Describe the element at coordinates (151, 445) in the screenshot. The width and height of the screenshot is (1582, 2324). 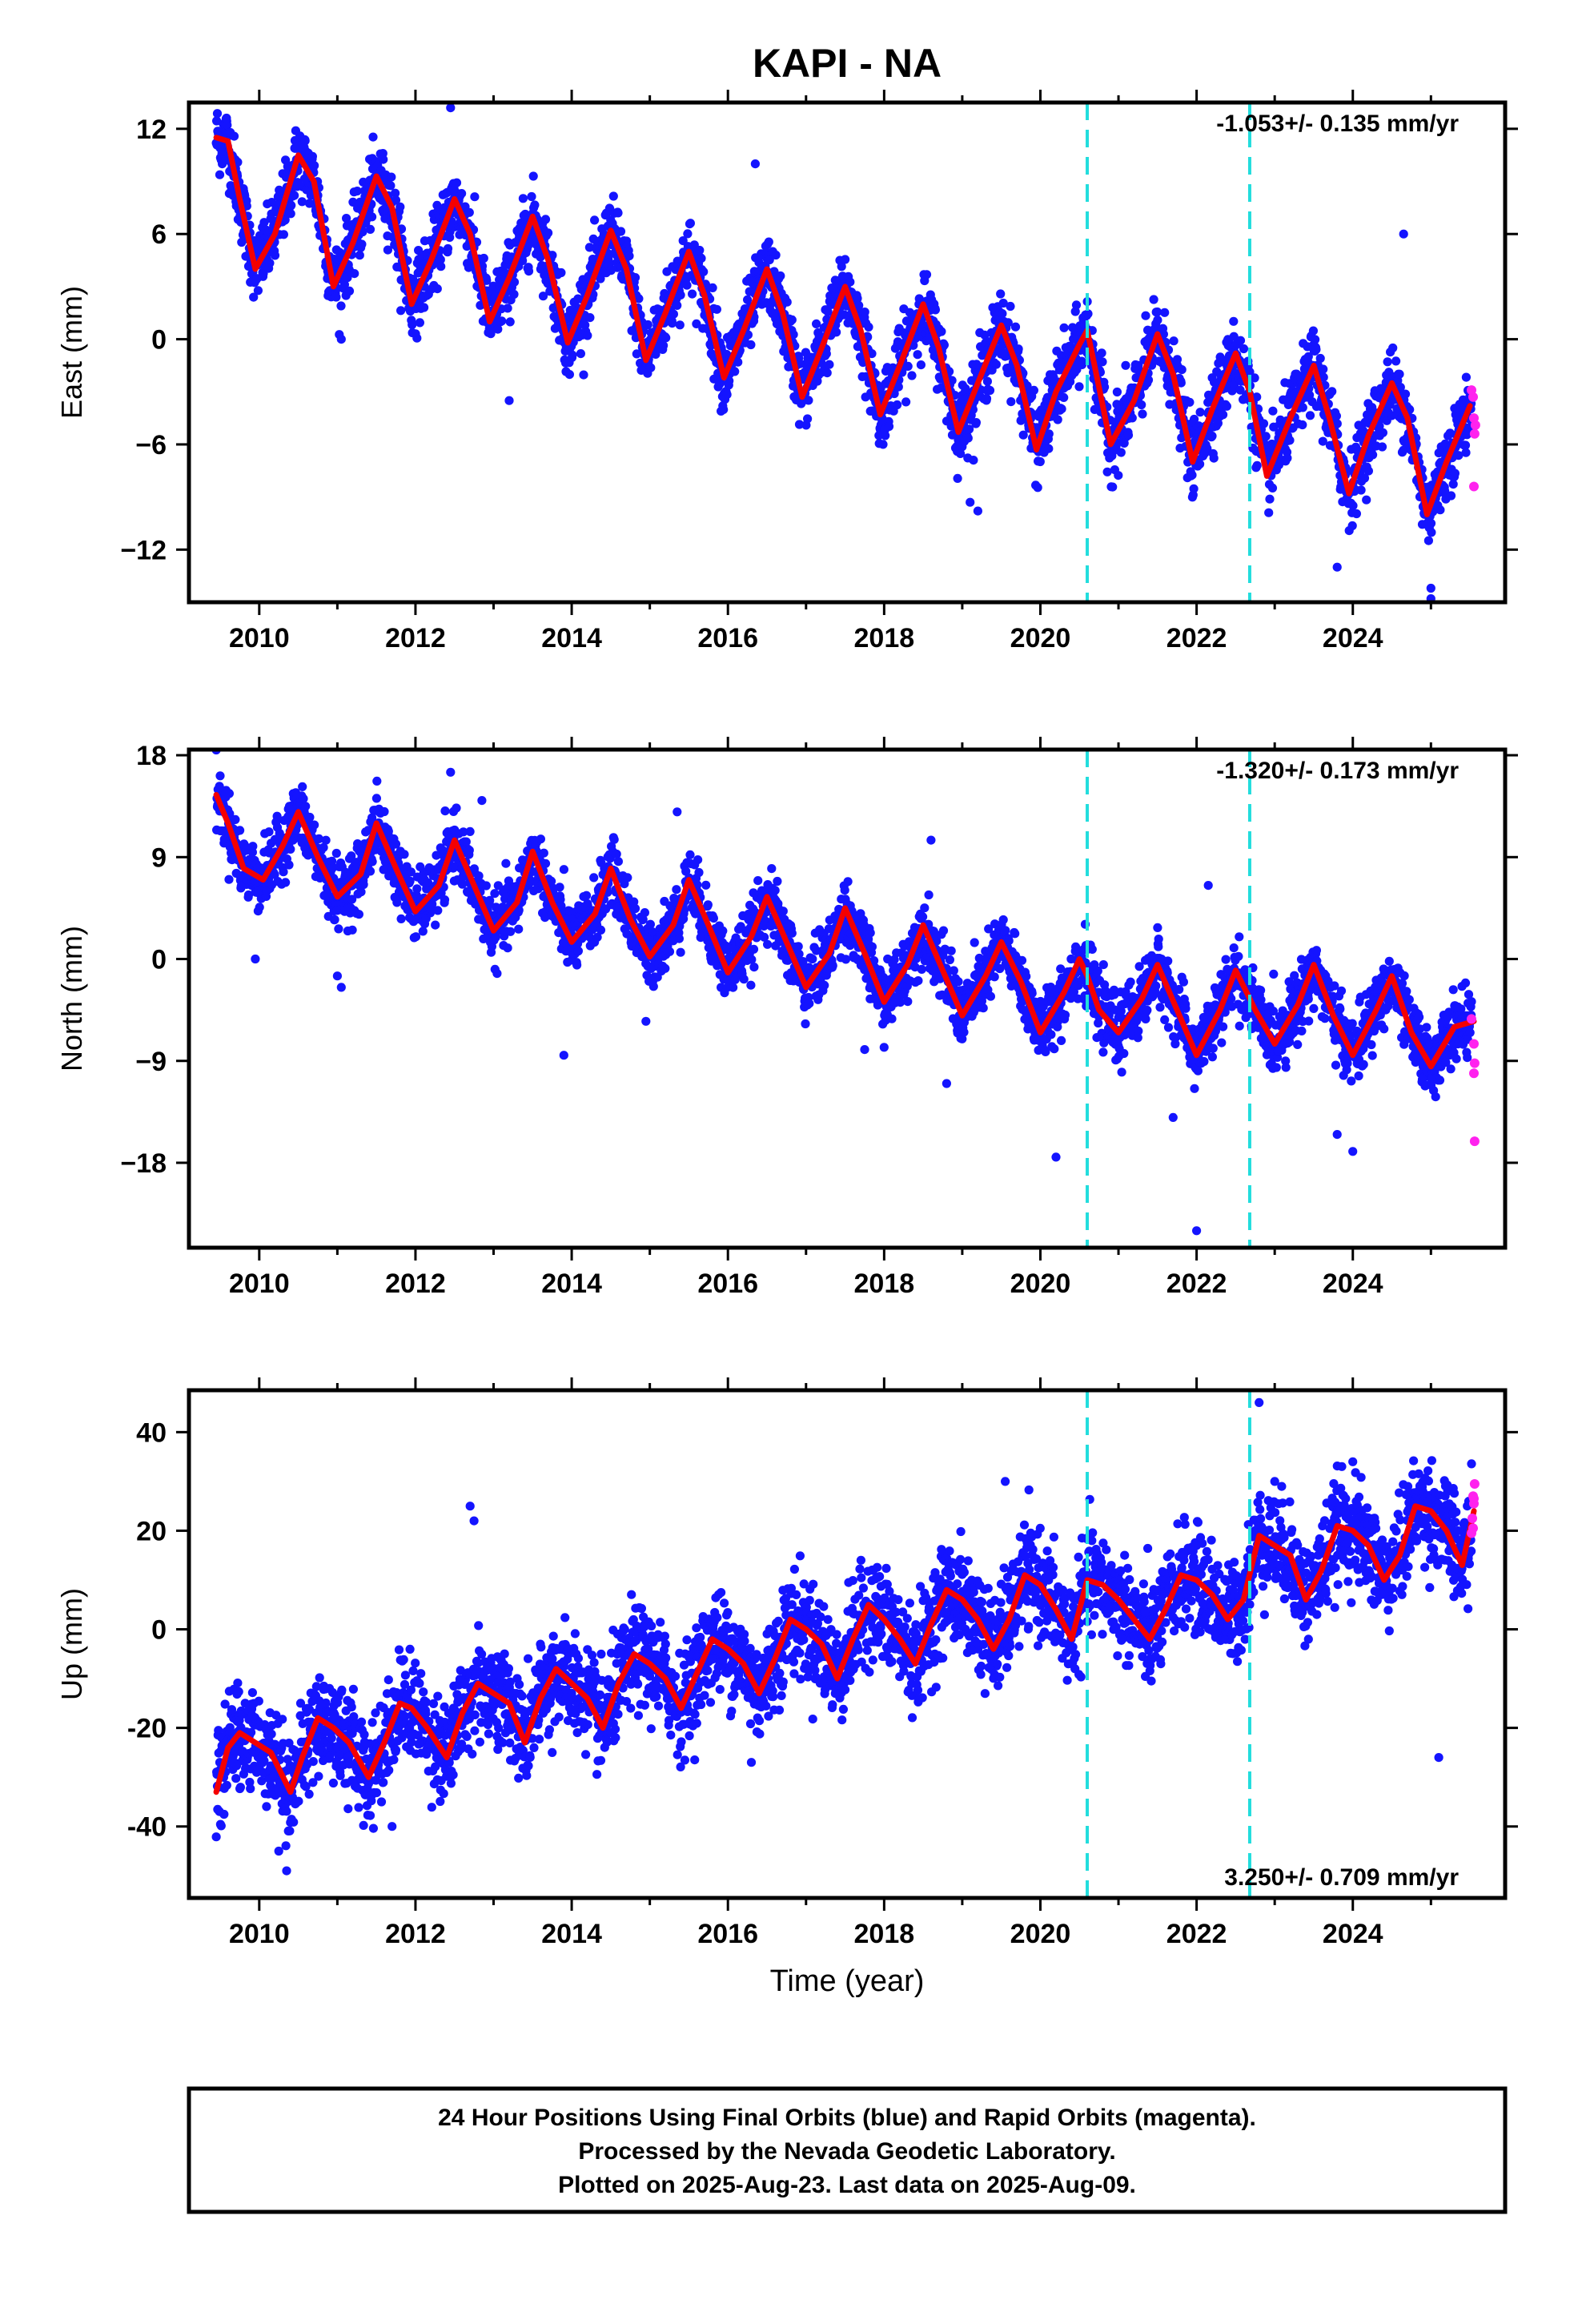
I see `y-tick-label: −6` at that location.